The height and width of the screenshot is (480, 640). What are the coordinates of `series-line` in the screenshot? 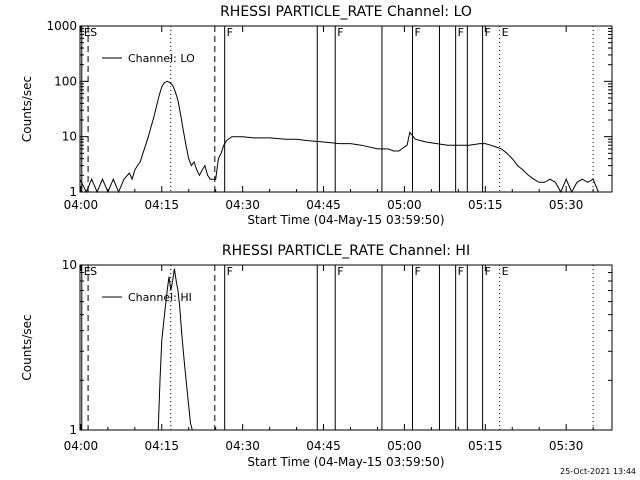 It's located at (175, 349).